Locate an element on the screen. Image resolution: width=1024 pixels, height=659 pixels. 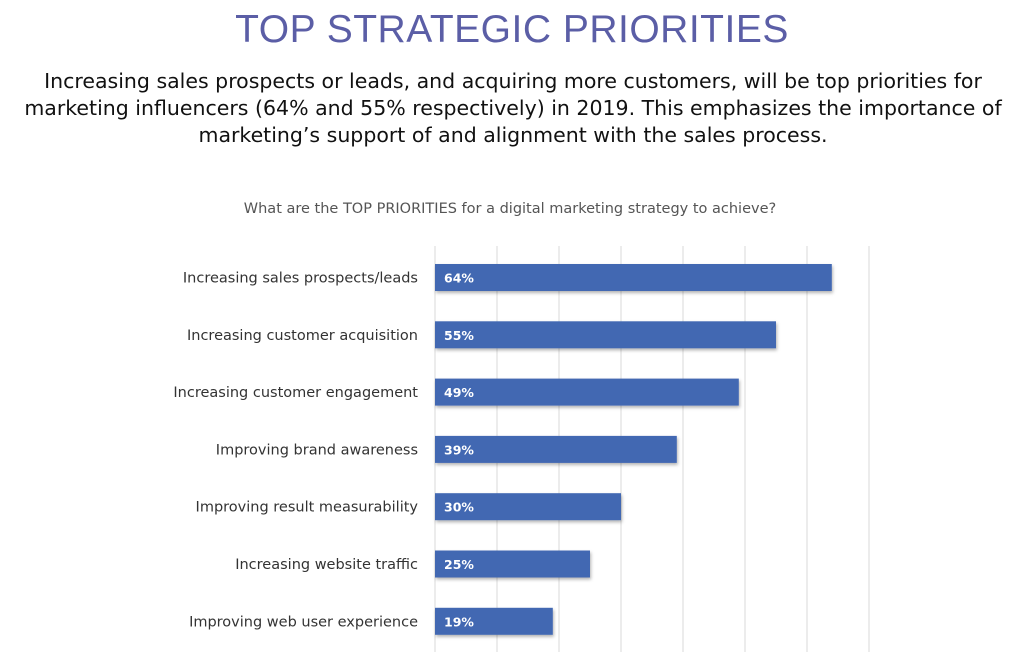
page-title: TOP STRATEGIC PRIORITIES is located at coordinates (512, 29).